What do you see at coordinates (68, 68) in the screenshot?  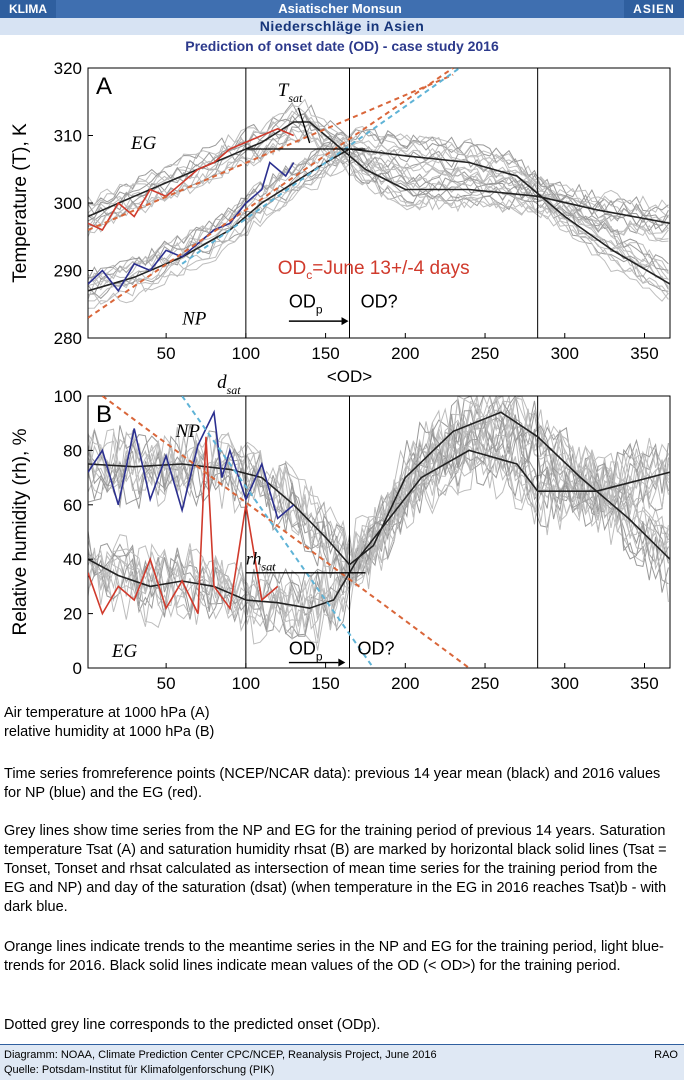 I see `y-tick-label: 320` at bounding box center [68, 68].